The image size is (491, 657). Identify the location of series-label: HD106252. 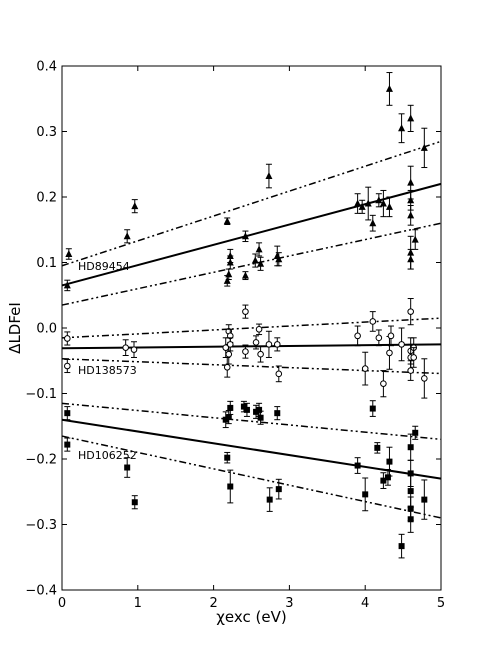
(107, 455).